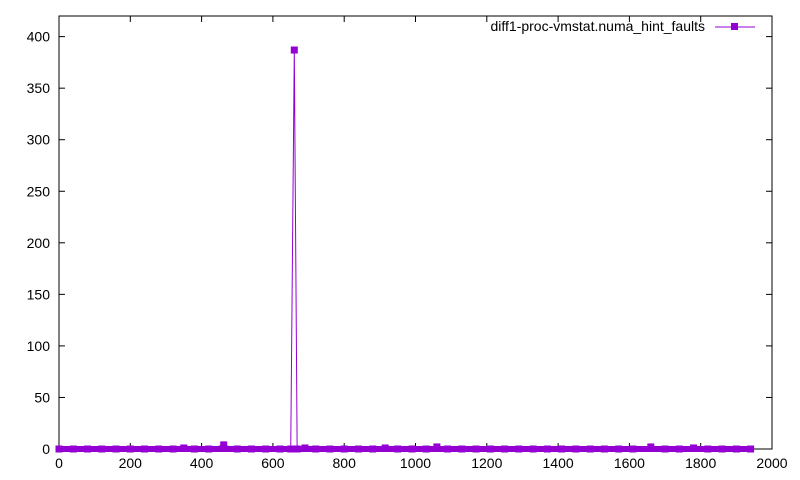  Describe the element at coordinates (771, 463) in the screenshot. I see `x-tick-label: 2000` at that location.